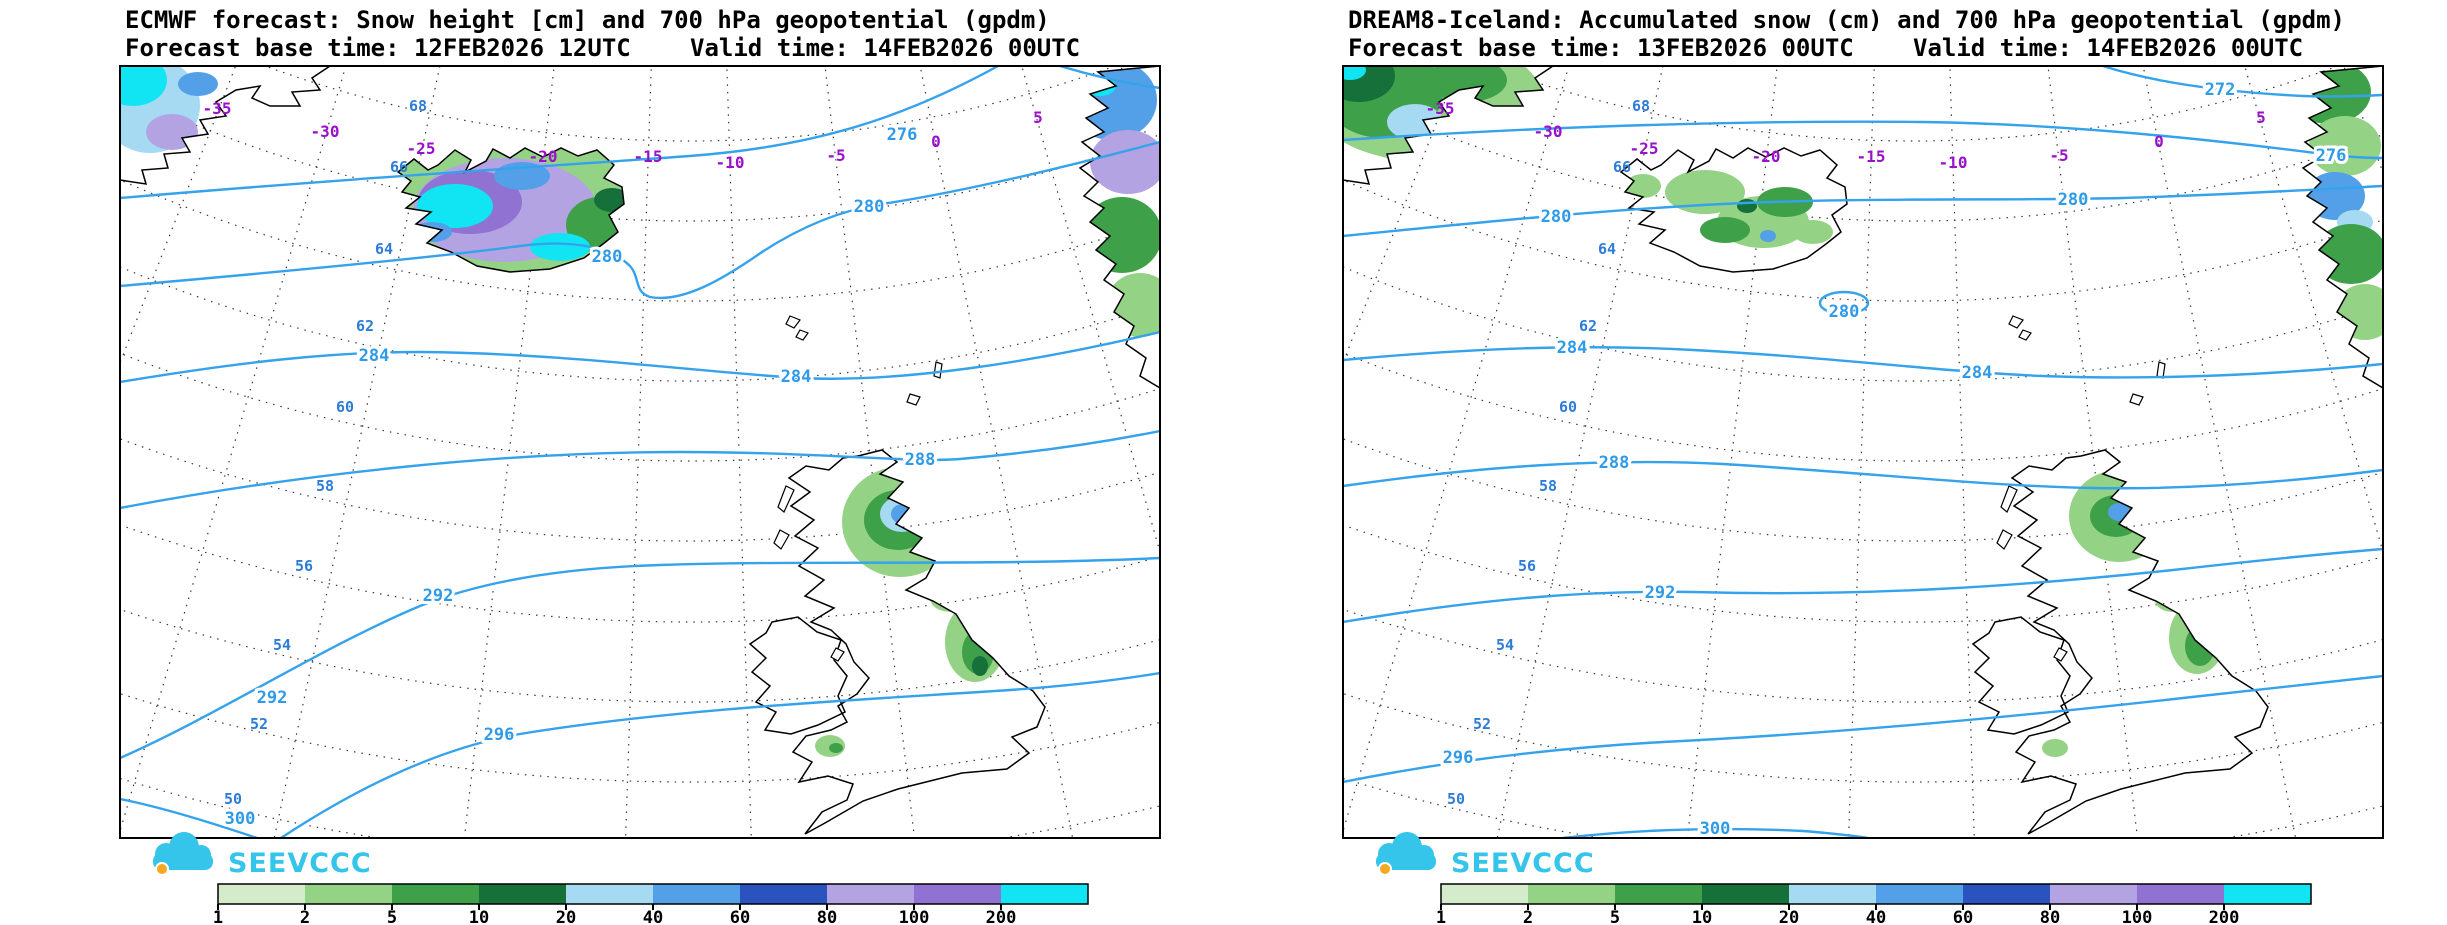  I want to click on snow-greenland, so click(1443, 114).